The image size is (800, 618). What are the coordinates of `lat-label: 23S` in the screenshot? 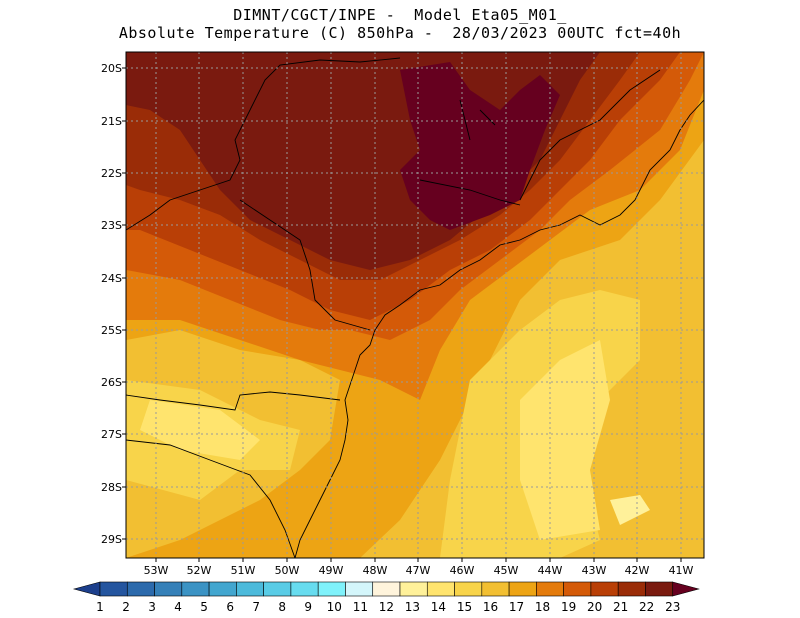 It's located at (111, 225).